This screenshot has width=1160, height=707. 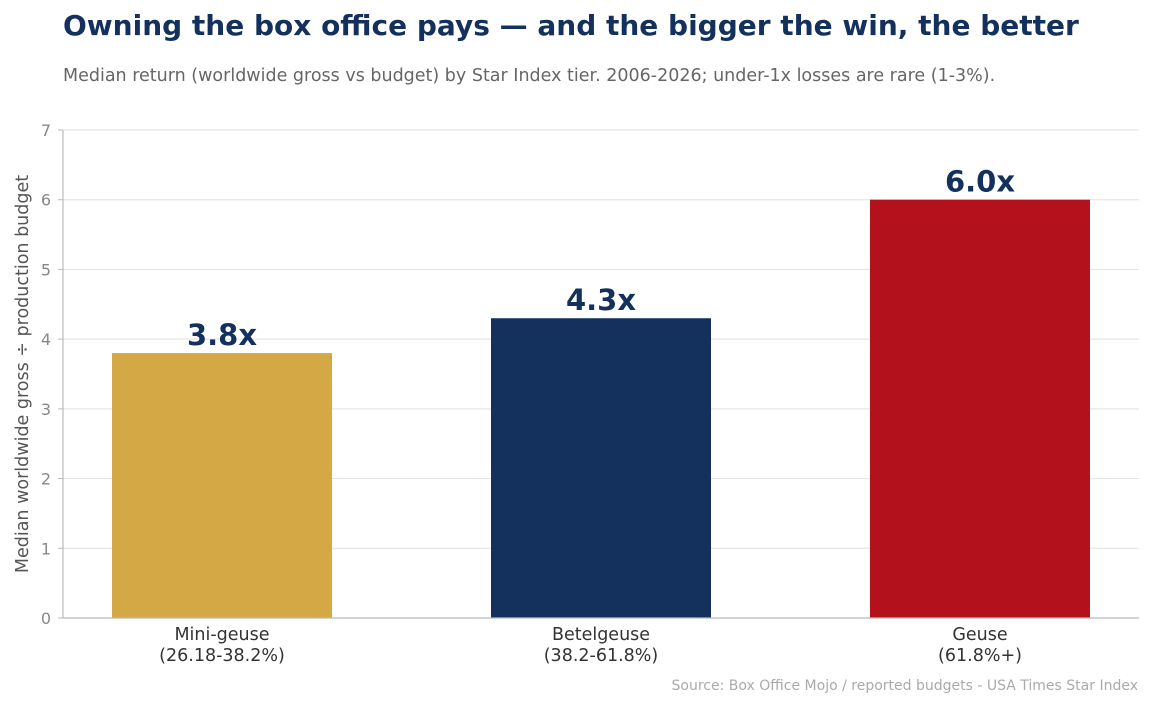 What do you see at coordinates (222, 335) in the screenshot?
I see `value-label: 3.8x` at bounding box center [222, 335].